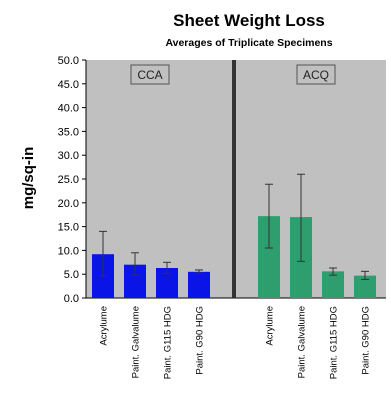 The width and height of the screenshot is (391, 403). What do you see at coordinates (68, 85) in the screenshot?
I see `y-tick-label: 45.0` at bounding box center [68, 85].